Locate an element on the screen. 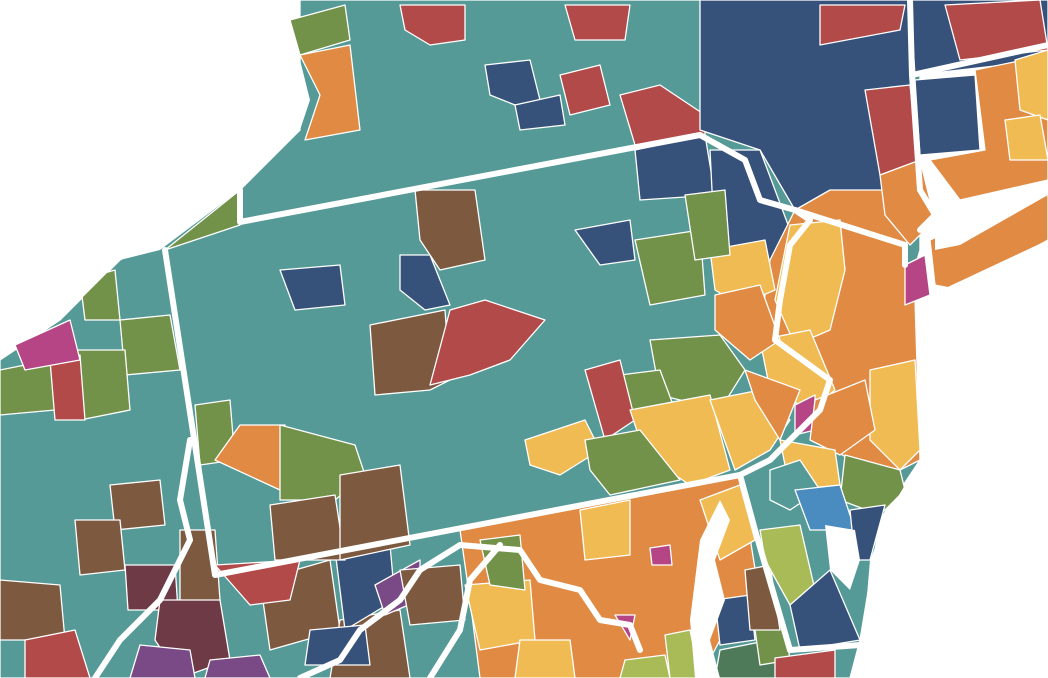  long-island-sound is located at coordinates (991, 215).